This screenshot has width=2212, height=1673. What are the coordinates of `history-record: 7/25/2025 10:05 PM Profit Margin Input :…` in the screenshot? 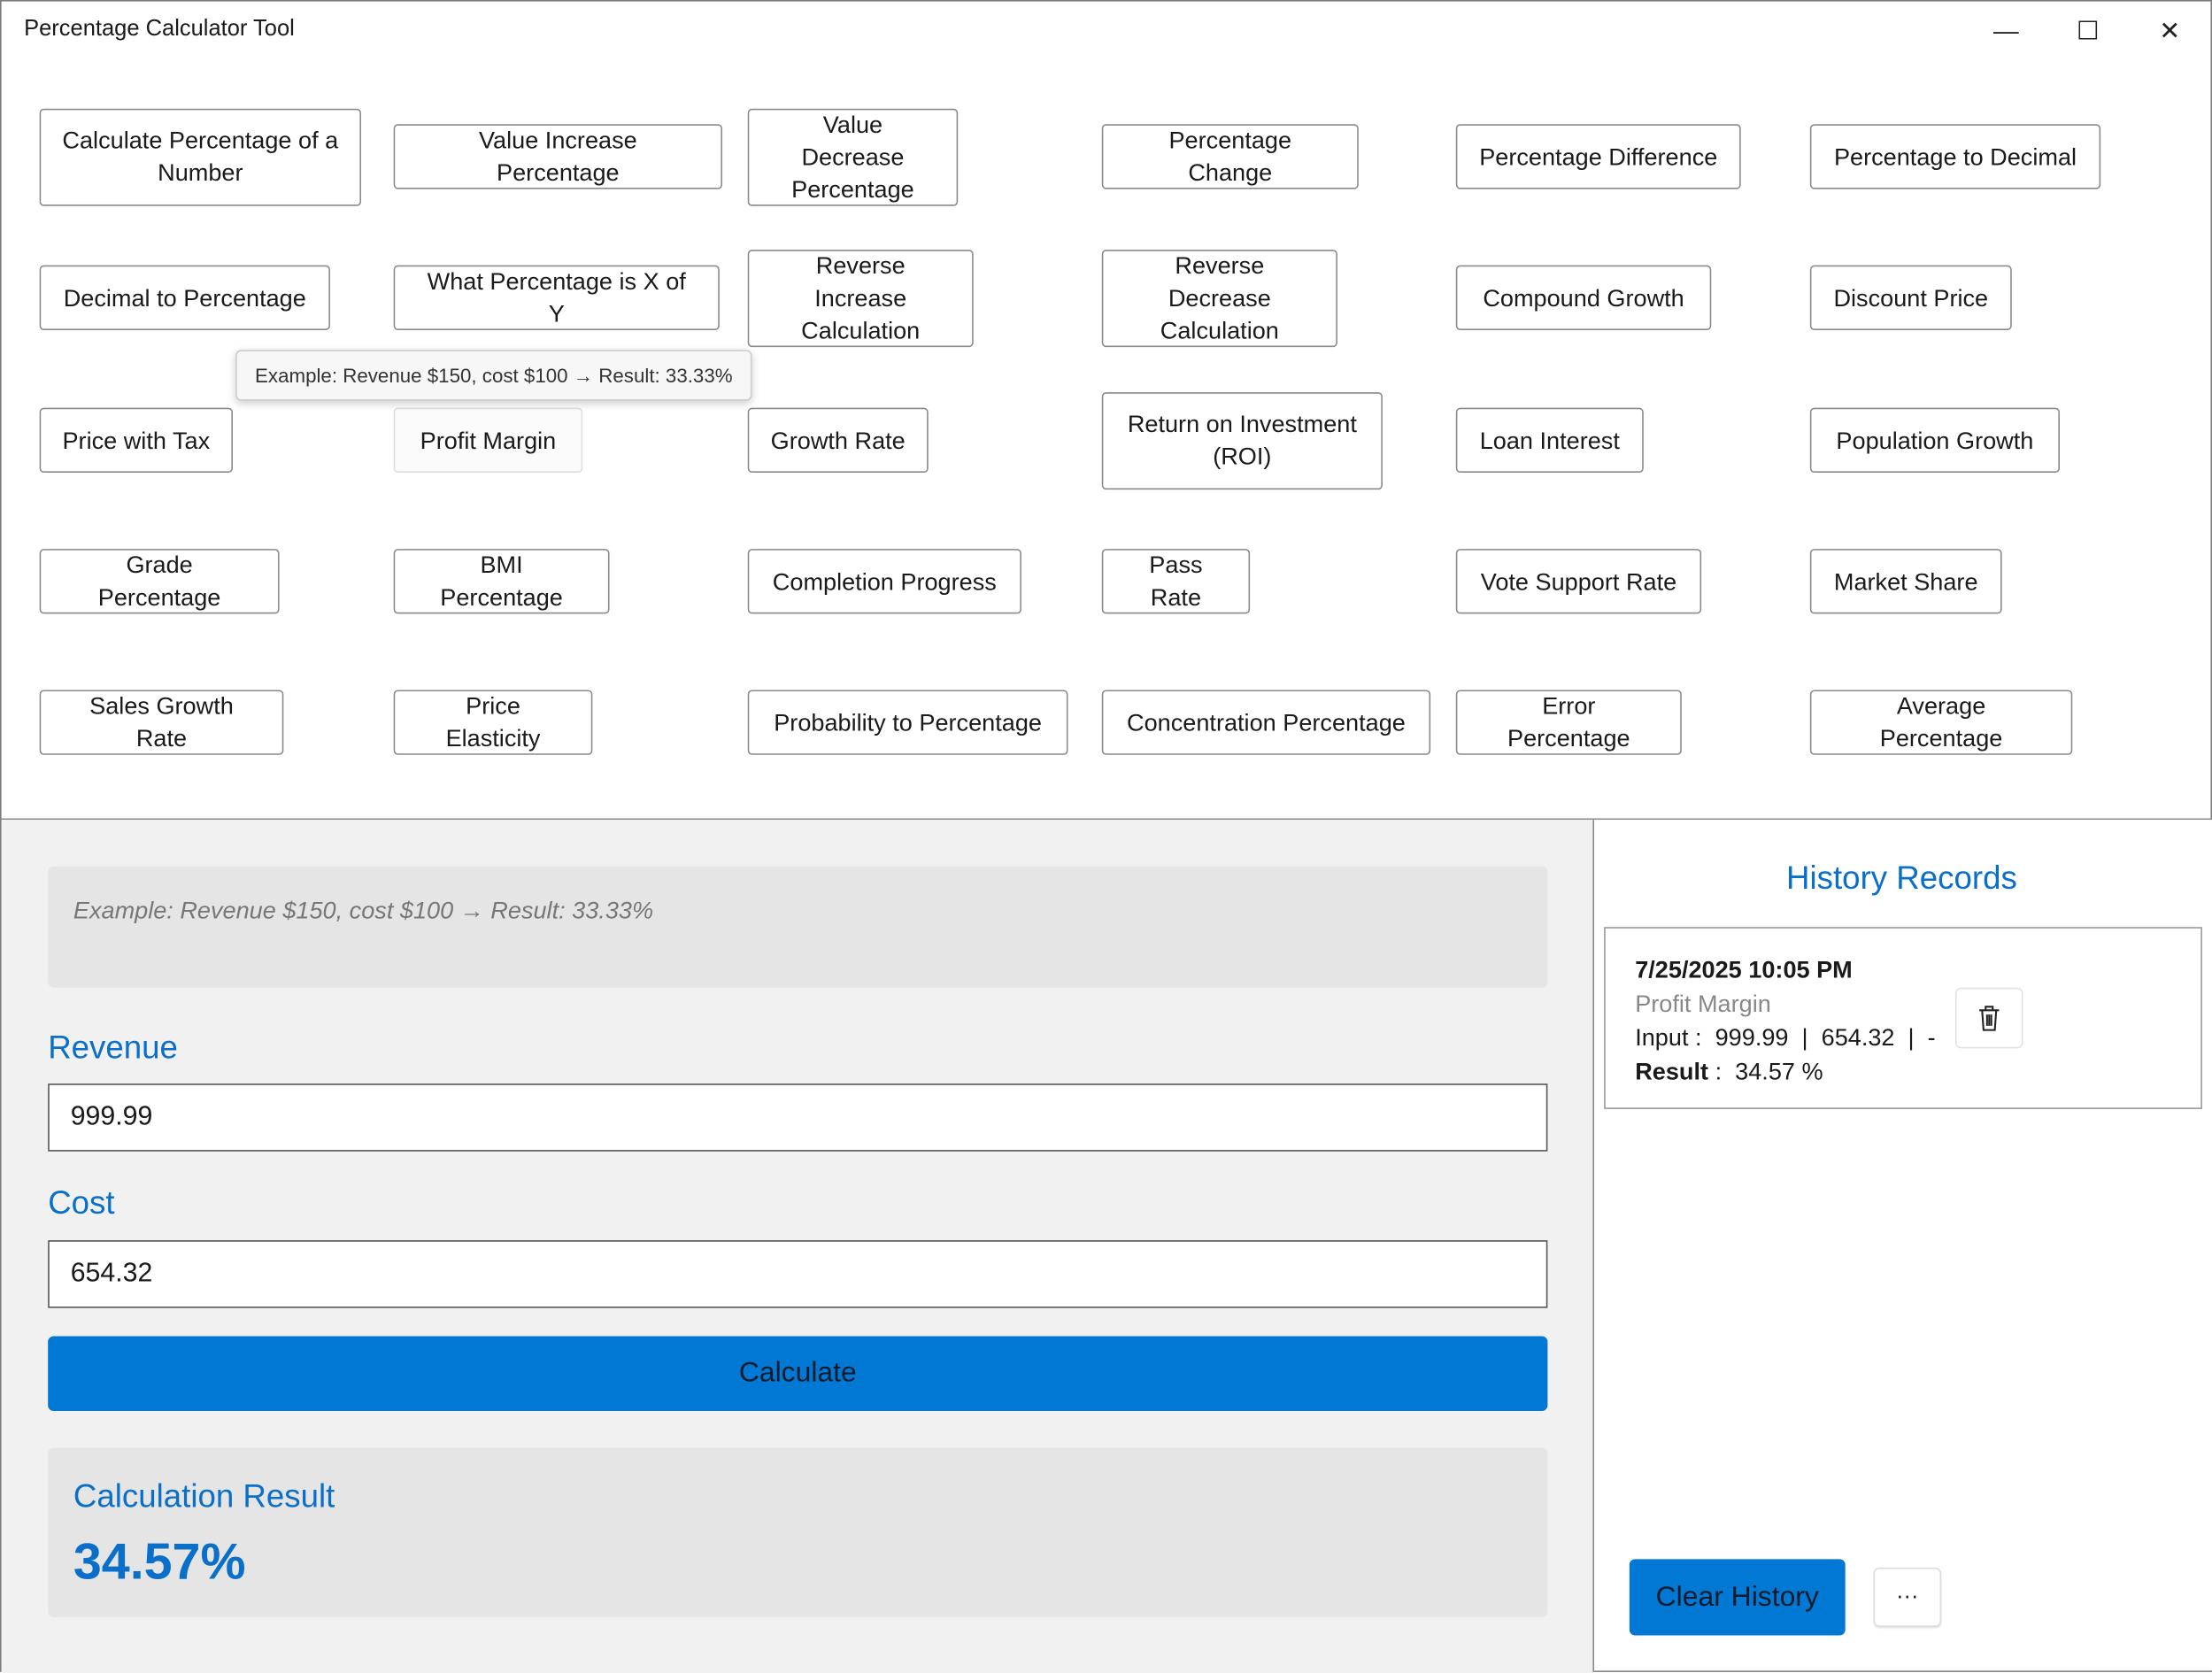 It's located at (1903, 1018).